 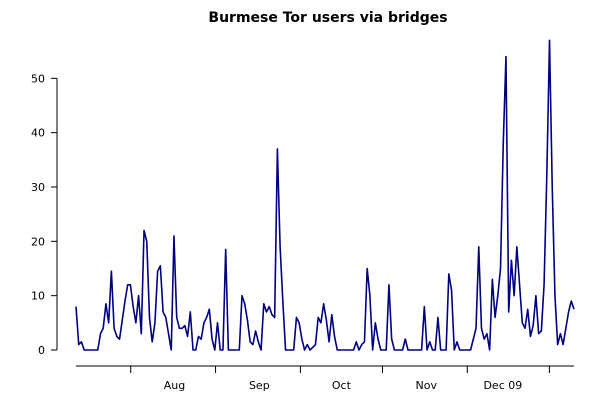 What do you see at coordinates (41, 350) in the screenshot?
I see `y-tick-label: 0` at bounding box center [41, 350].